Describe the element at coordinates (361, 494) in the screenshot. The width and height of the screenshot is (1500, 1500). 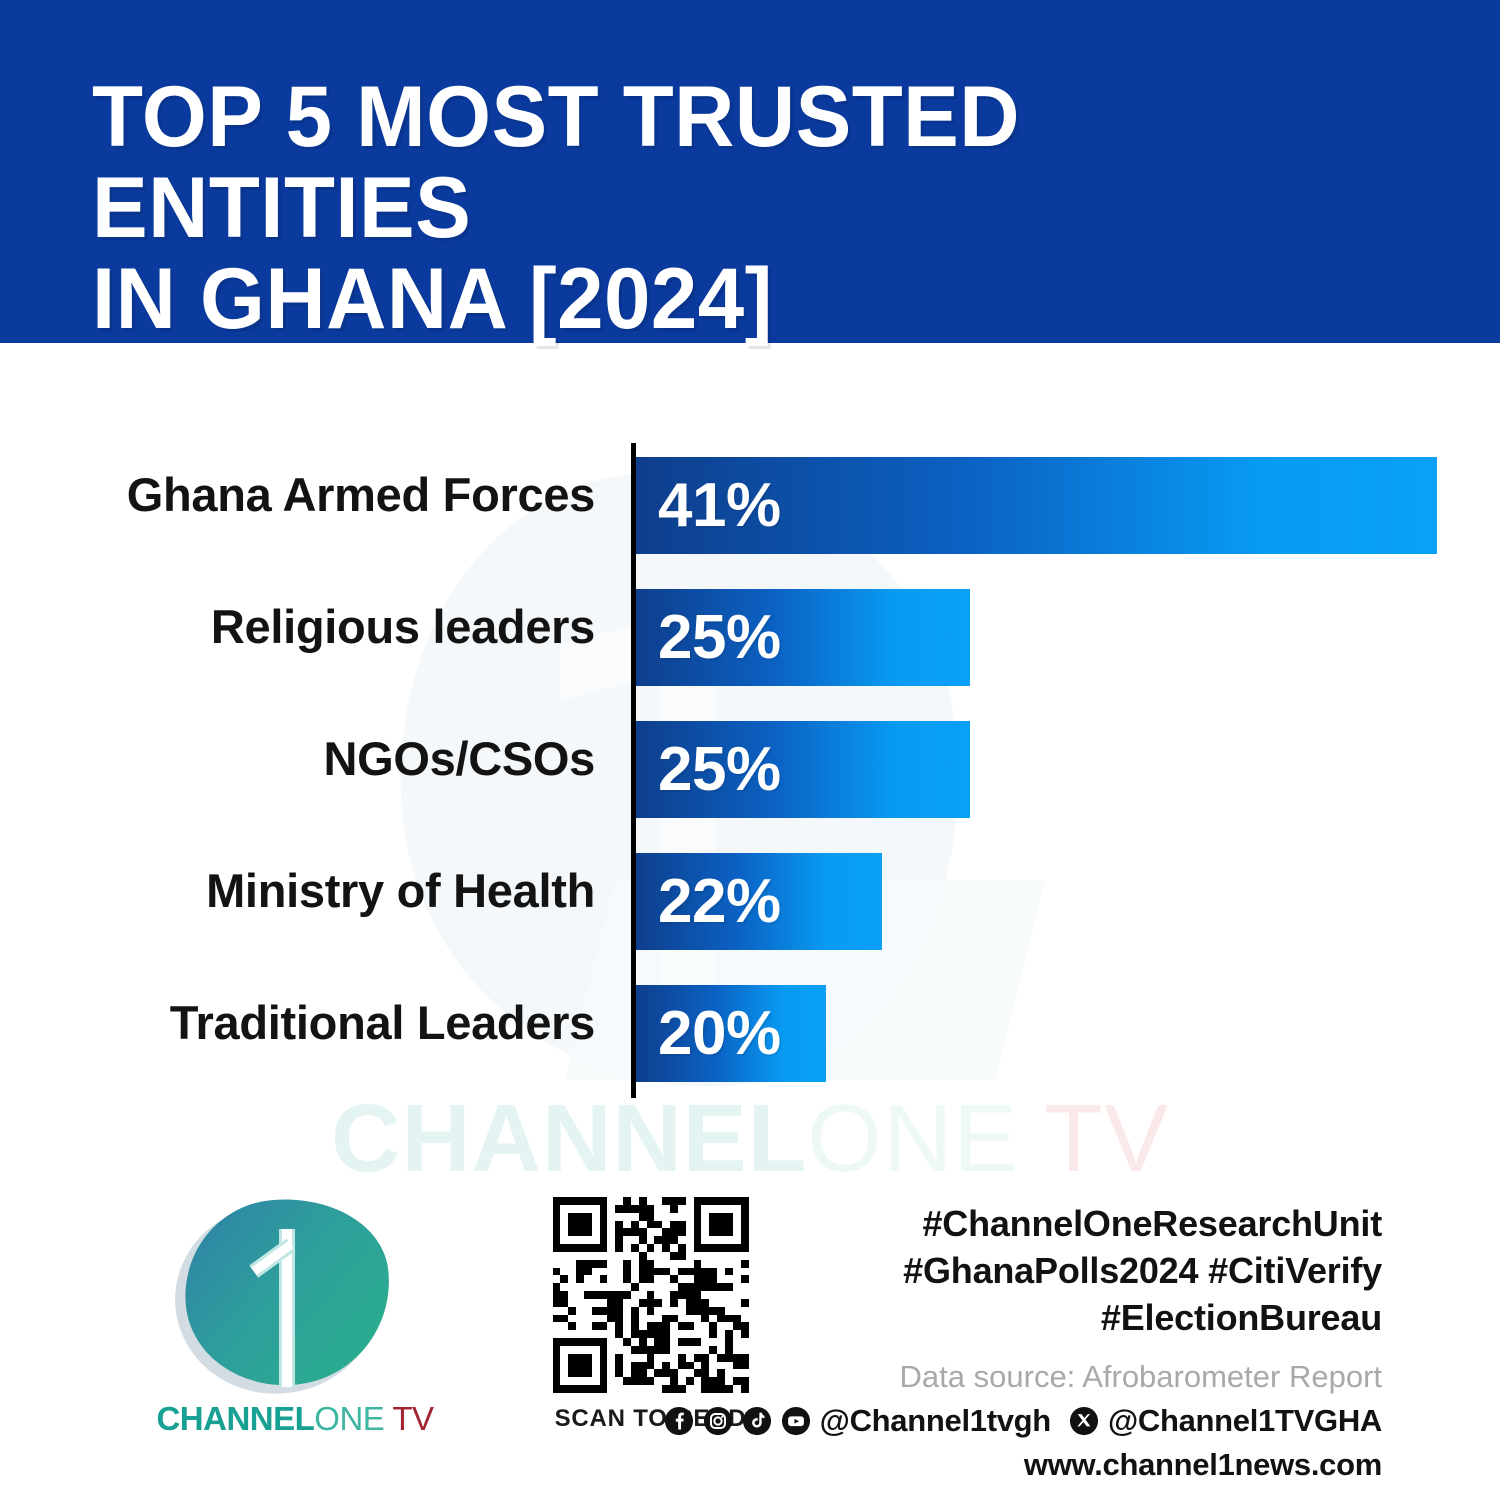
I see `bar-category-label: Ghana Armed Forces` at that location.